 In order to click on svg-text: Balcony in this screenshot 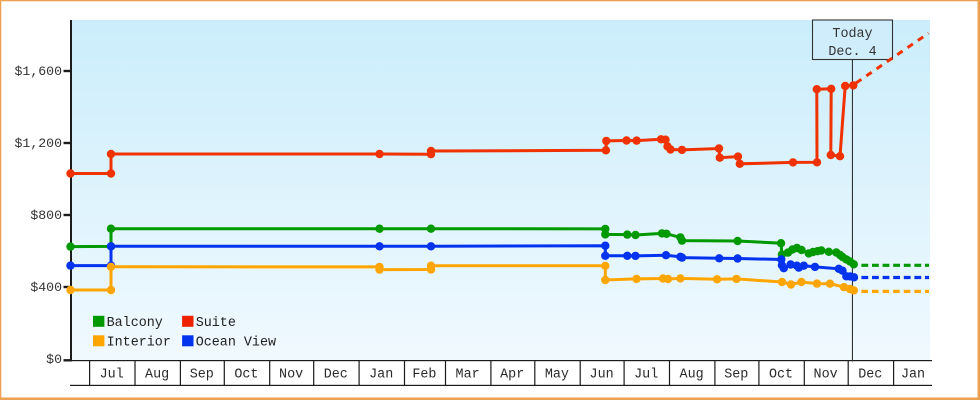, I will do `click(135, 323)`.